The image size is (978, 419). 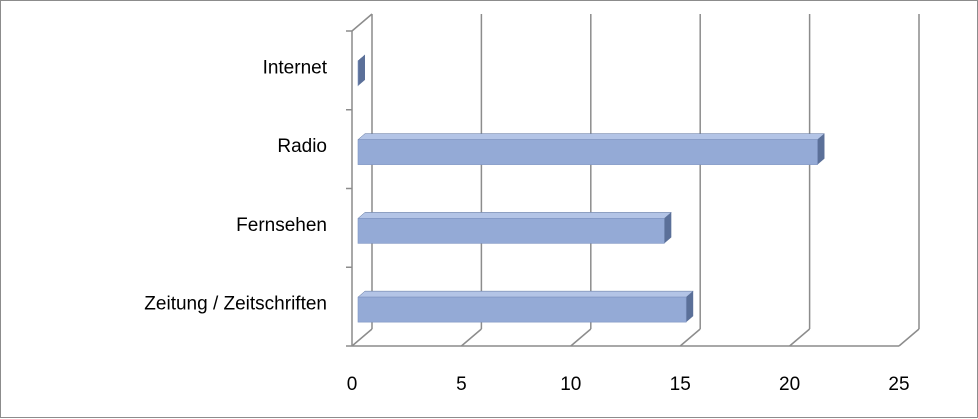 What do you see at coordinates (898, 384) in the screenshot?
I see `x-tick-label: 25` at bounding box center [898, 384].